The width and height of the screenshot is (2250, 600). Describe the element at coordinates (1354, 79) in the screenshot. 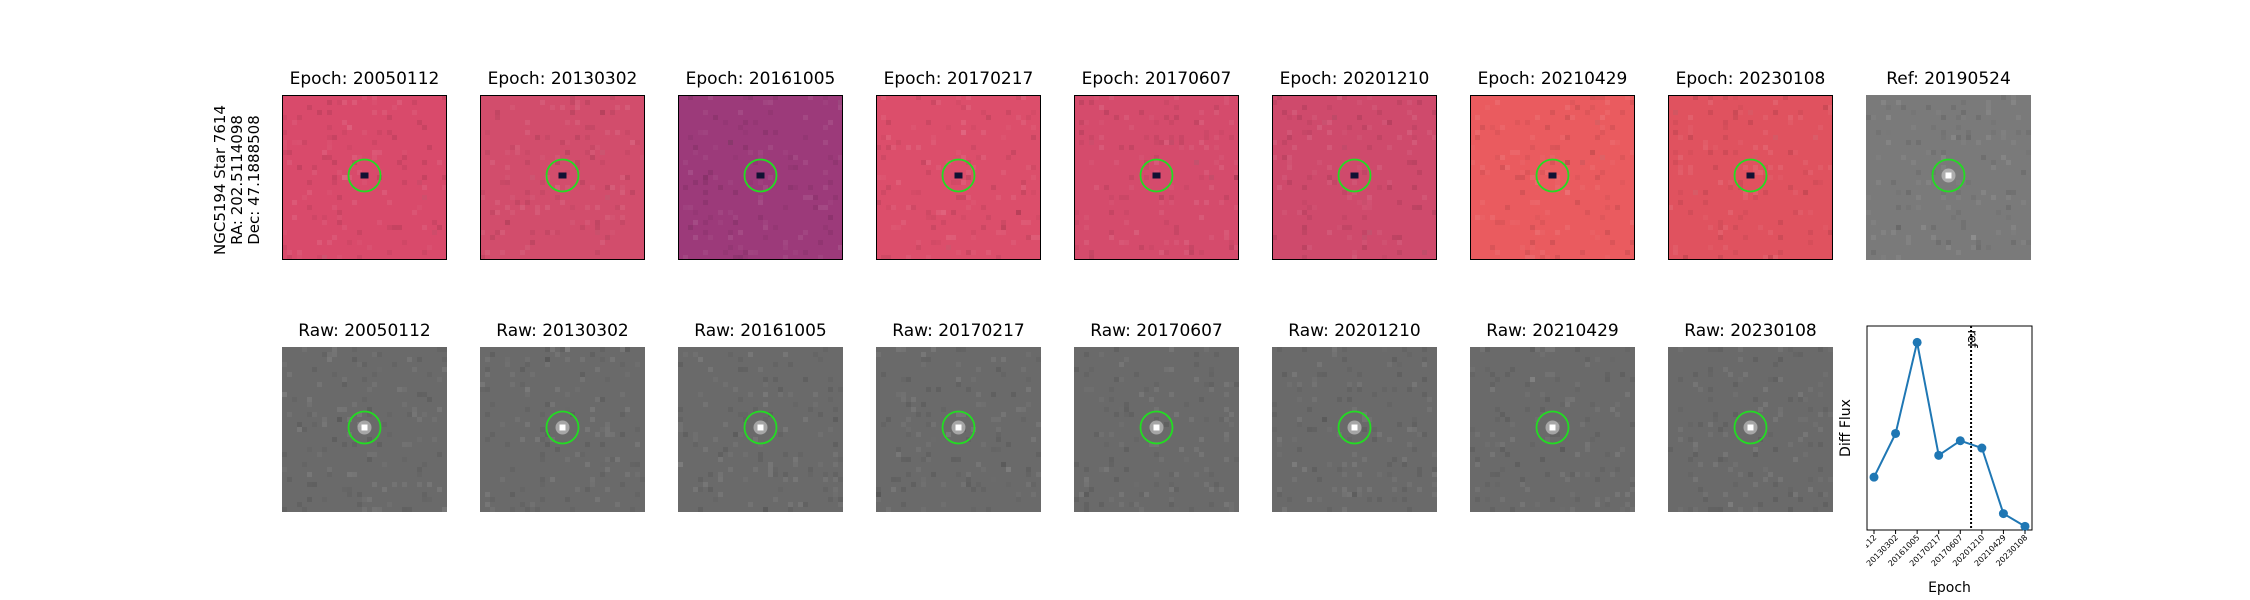

I see `diff-panel-title: Epoch: 20201210` at that location.